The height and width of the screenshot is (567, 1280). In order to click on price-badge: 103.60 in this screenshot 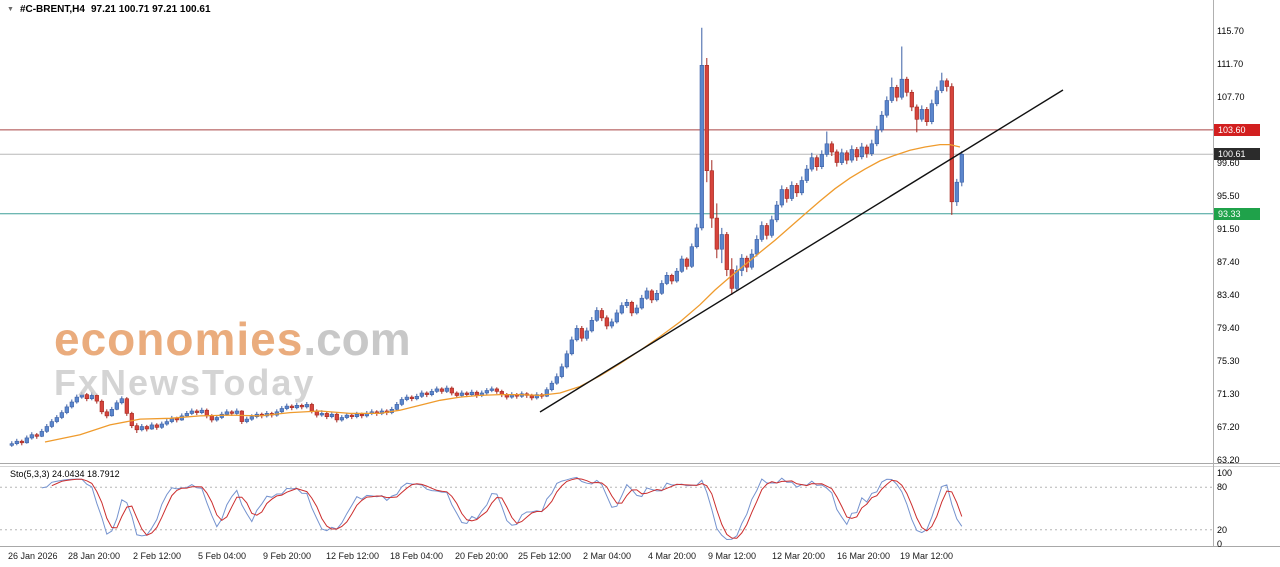, I will do `click(1237, 130)`.